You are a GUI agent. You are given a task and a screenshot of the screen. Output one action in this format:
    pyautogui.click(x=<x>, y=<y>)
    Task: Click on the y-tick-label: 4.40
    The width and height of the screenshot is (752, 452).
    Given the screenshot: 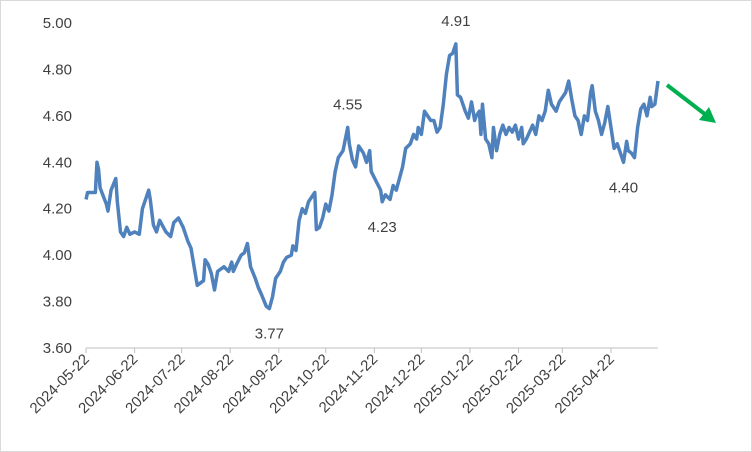 What is the action you would take?
    pyautogui.click(x=57, y=162)
    